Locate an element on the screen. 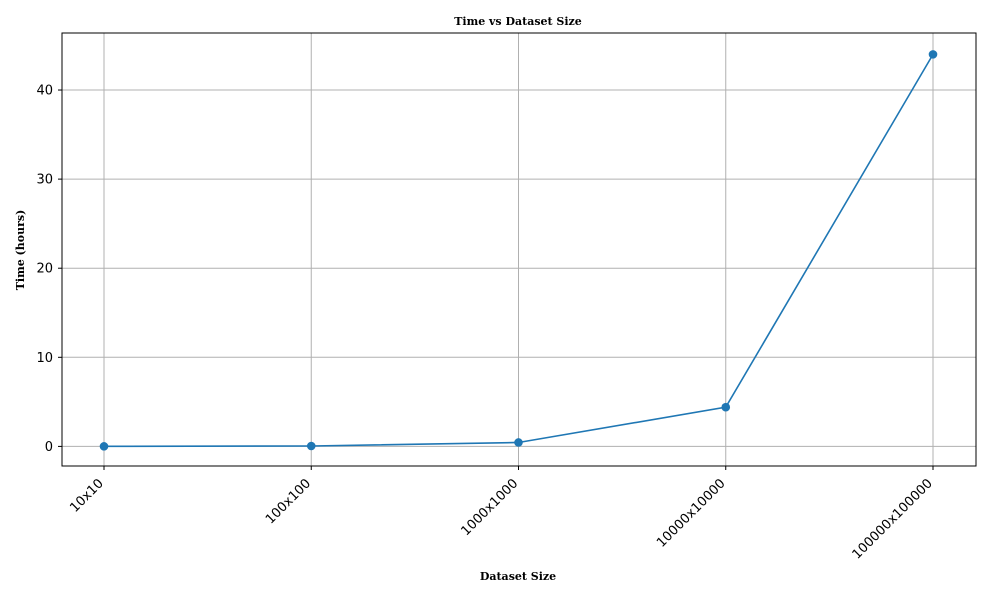 The height and width of the screenshot is (604, 1000). x-tick-label: 100000x100000 is located at coordinates (893, 519).